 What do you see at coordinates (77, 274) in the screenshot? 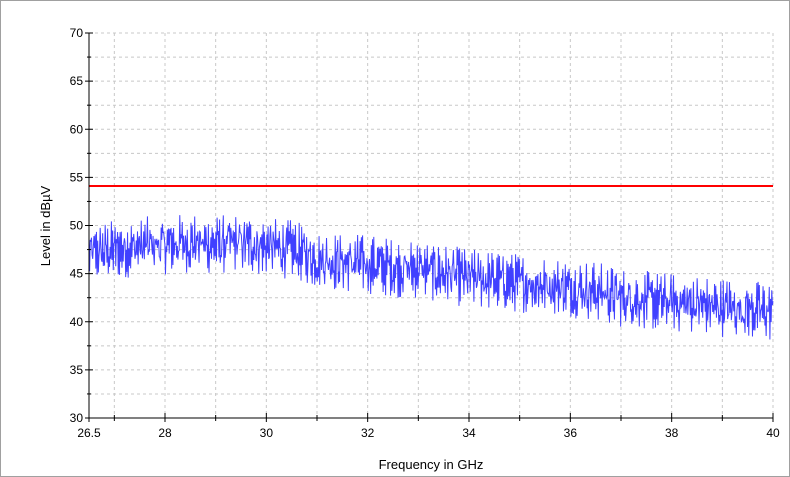
I see `y-tick-label: 45` at bounding box center [77, 274].